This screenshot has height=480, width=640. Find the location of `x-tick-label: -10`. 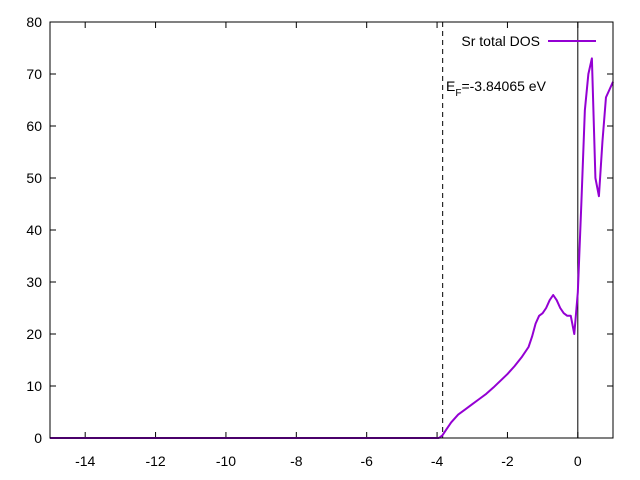

x-tick-label: -10 is located at coordinates (226, 461).